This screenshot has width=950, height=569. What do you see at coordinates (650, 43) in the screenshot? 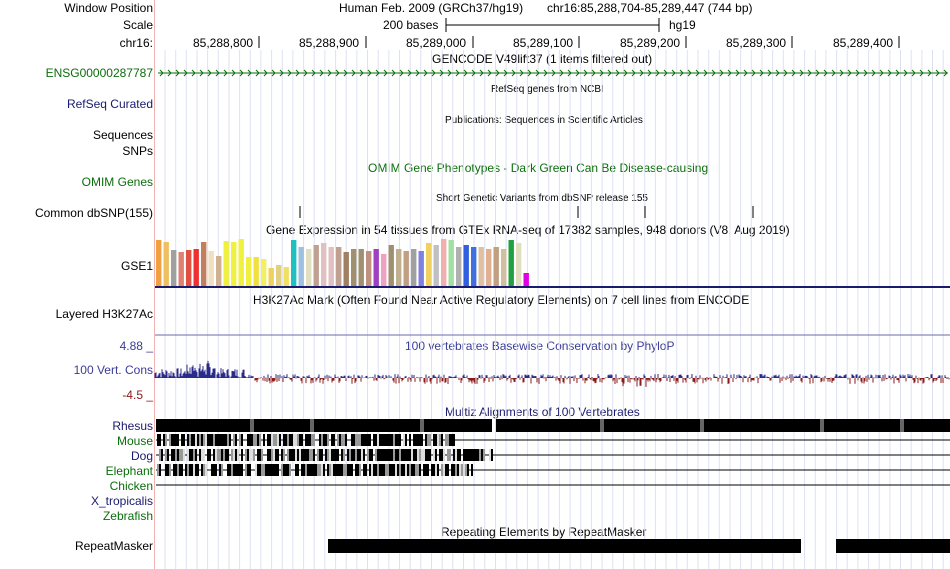
I see `tick-label: 85,289,200` at bounding box center [650, 43].